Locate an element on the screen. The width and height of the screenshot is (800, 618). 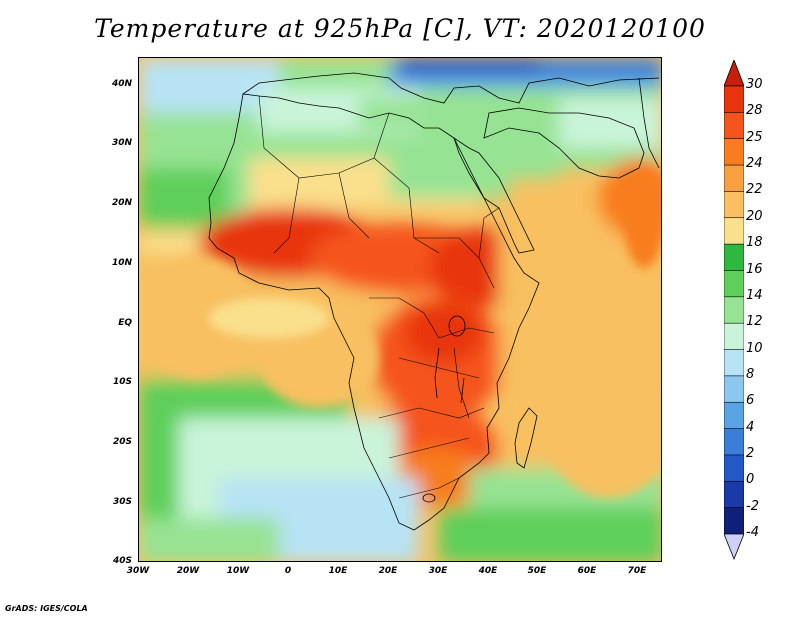
lon-label-20w: 20W is located at coordinates (188, 571).